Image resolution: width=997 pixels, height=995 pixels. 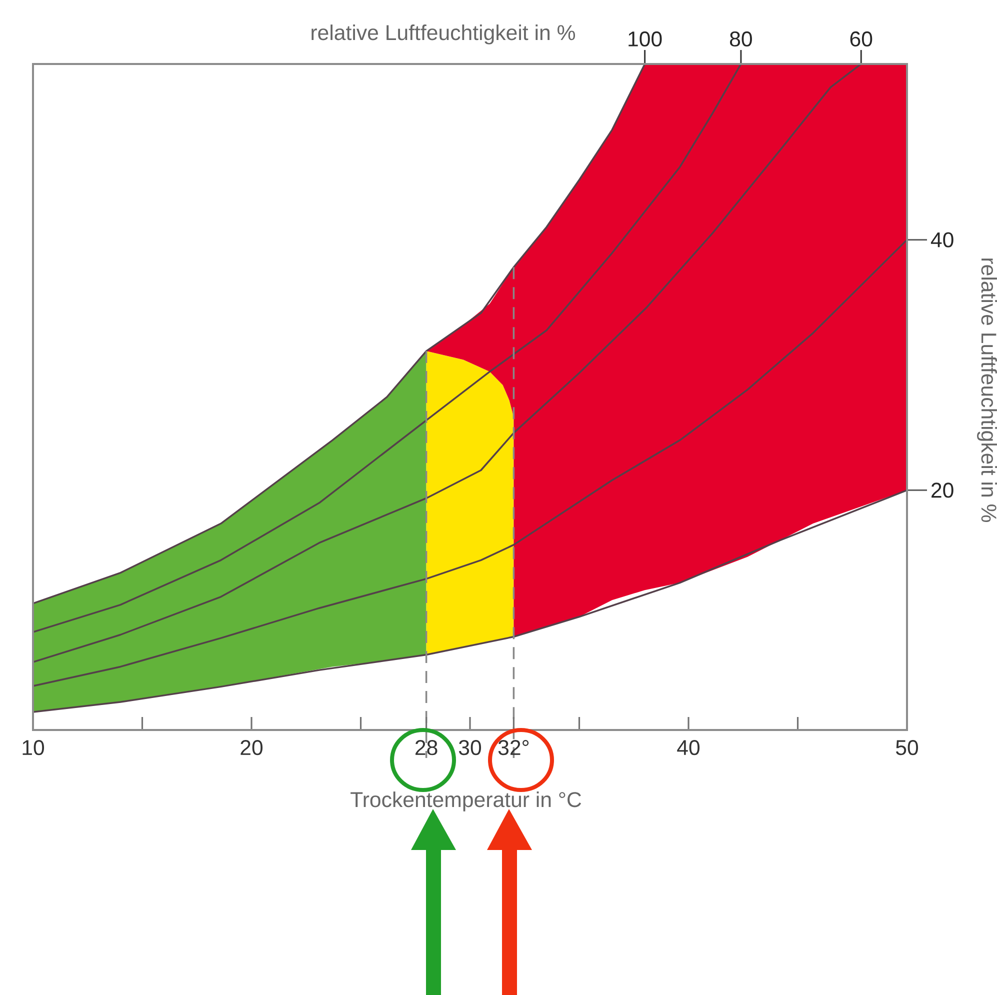 What do you see at coordinates (427, 748) in the screenshot?
I see `x-tick-label: 28` at bounding box center [427, 748].